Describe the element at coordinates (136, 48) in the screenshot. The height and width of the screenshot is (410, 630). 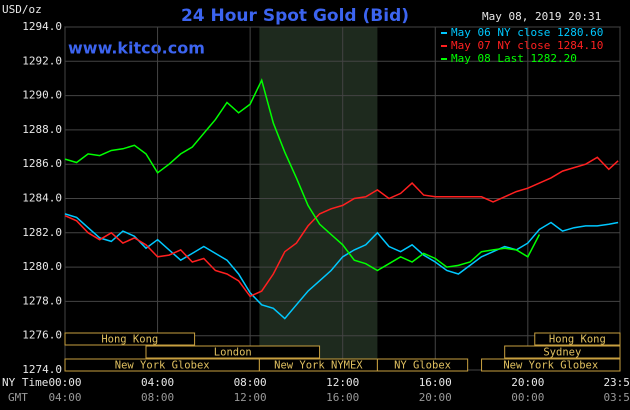
I see `watermark: www.kitco.com` at that location.